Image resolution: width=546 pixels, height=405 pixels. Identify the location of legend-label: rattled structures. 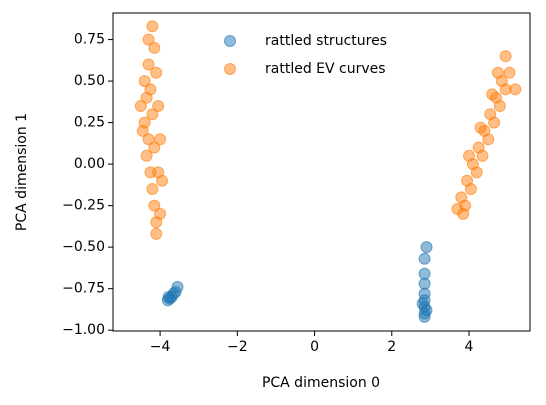
(326, 41).